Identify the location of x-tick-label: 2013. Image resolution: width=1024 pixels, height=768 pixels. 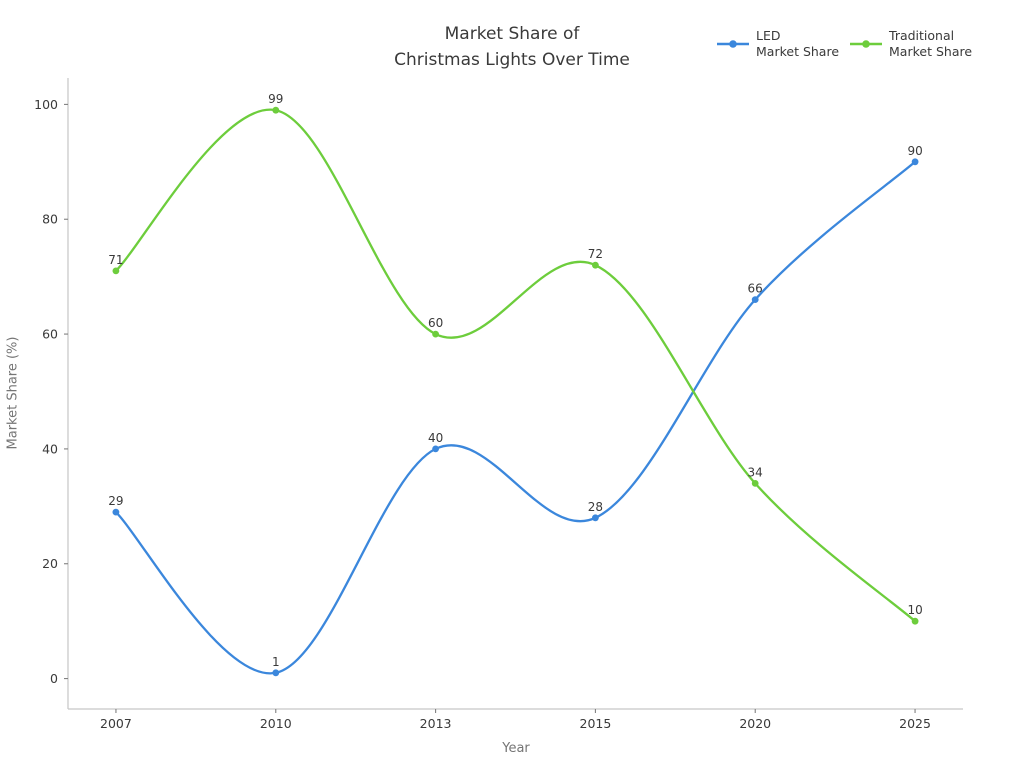
(436, 723).